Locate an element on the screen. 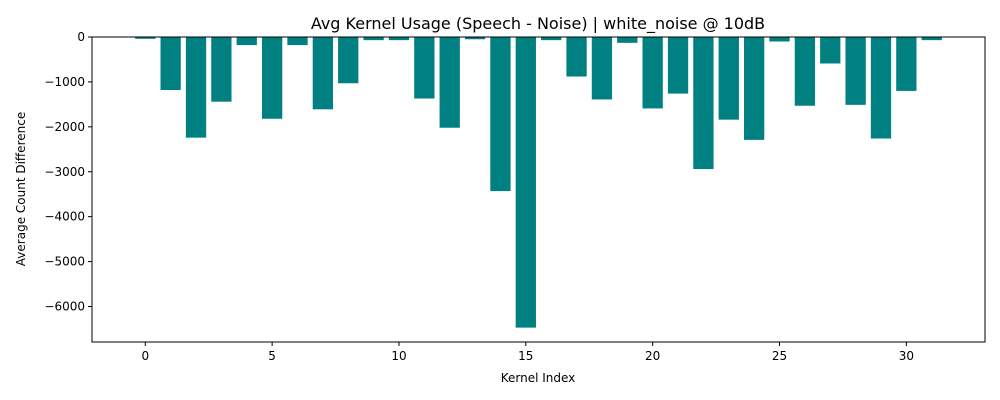 The image size is (1000, 400). y-axis-label: Average Count Difference is located at coordinates (21, 189).